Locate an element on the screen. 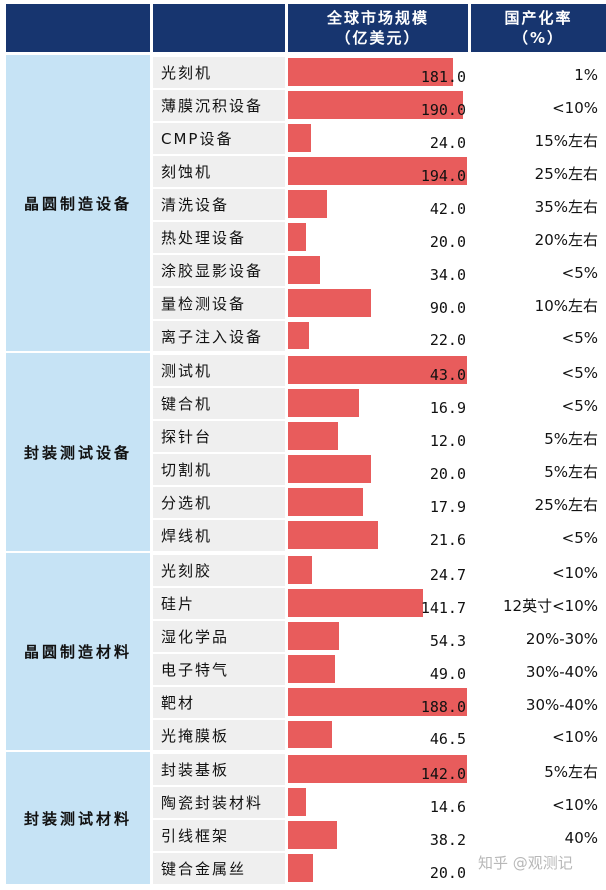 This screenshot has width=606, height=890. localization-rate: 40% is located at coordinates (581, 837).